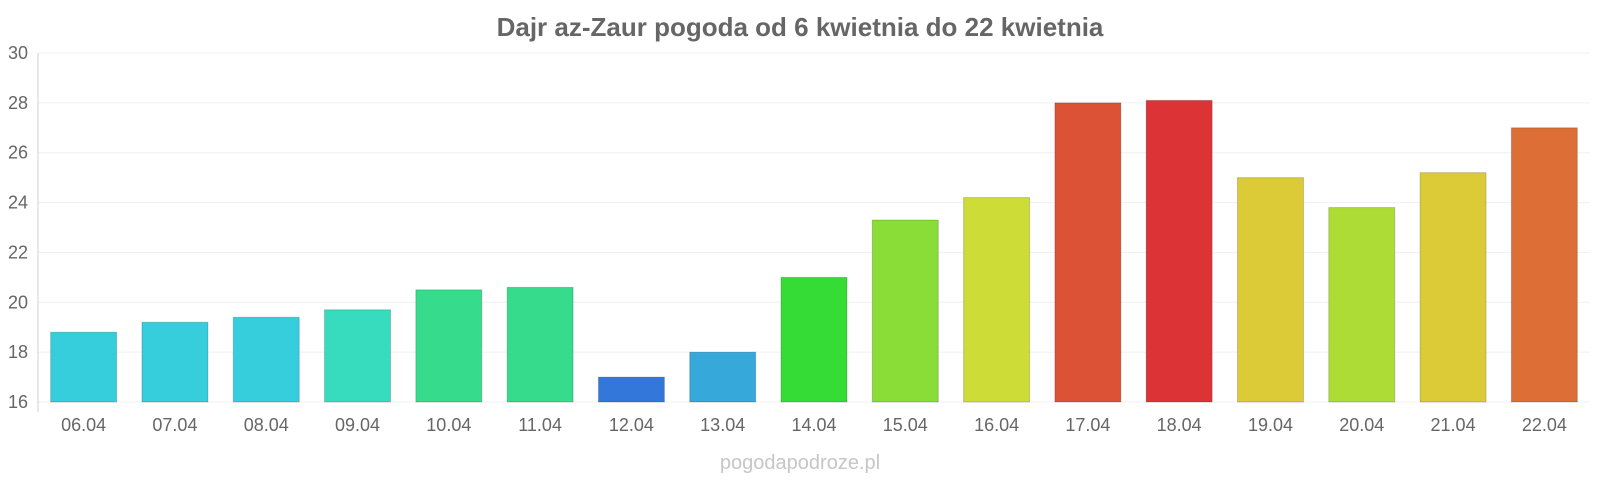  What do you see at coordinates (722, 425) in the screenshot?
I see `x-tick-label: 13.04` at bounding box center [722, 425].